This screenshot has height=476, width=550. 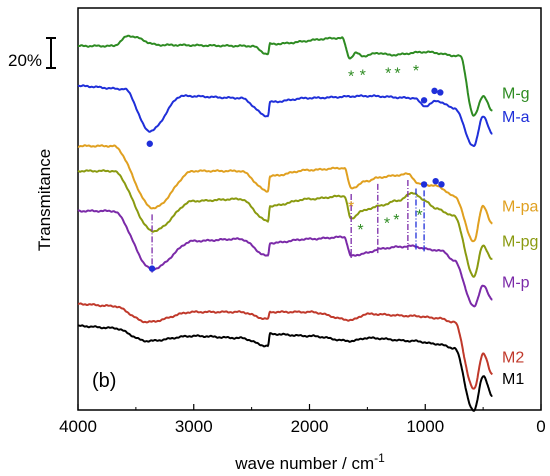 I want to click on guide-layer, so click(x=288, y=226).